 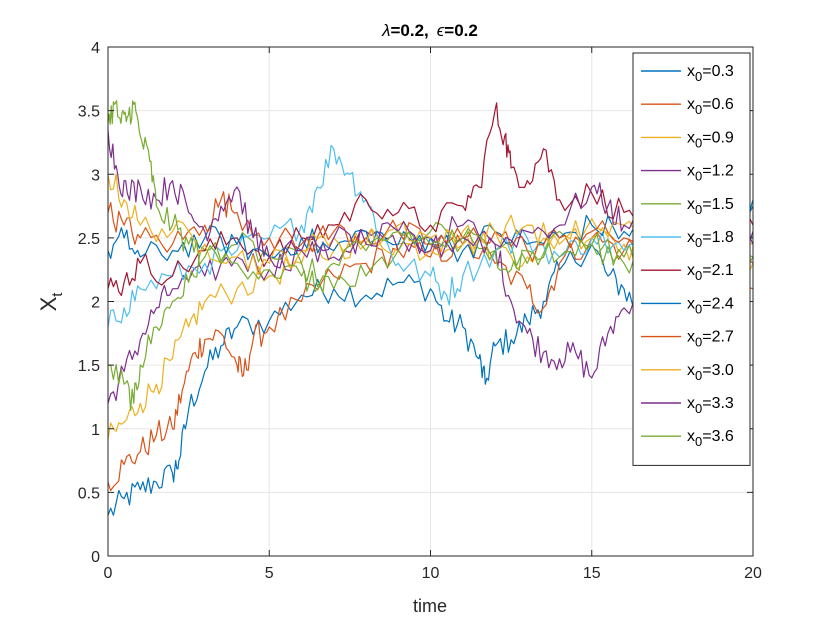 I want to click on y-tick-label: 2, so click(x=95, y=303).